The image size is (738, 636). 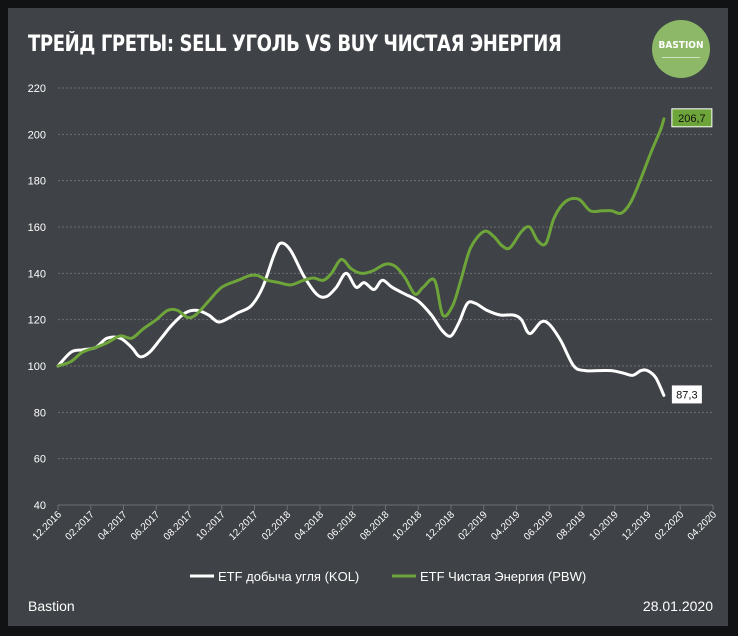 What do you see at coordinates (40, 413) in the screenshot?
I see `y-tick-label: 80` at bounding box center [40, 413].